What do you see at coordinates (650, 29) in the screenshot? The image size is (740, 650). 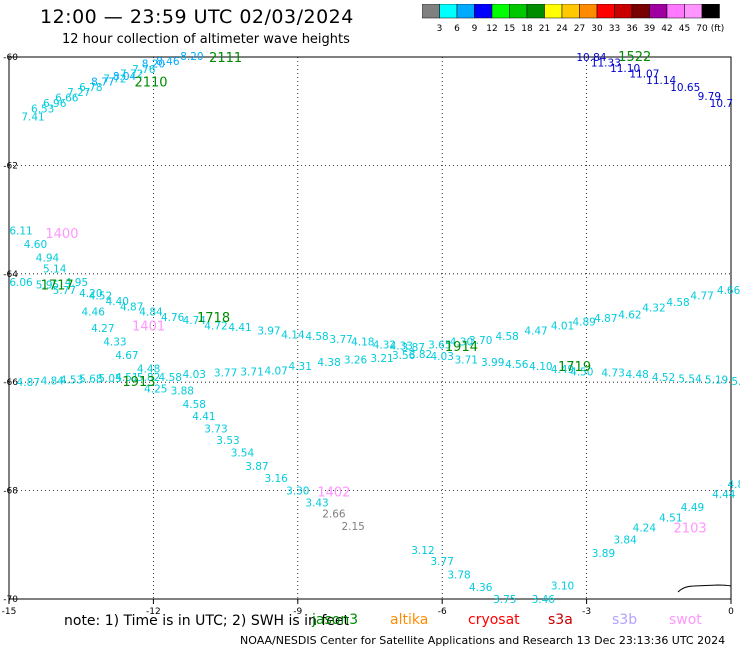 I see `scale-label: 39` at bounding box center [650, 29].